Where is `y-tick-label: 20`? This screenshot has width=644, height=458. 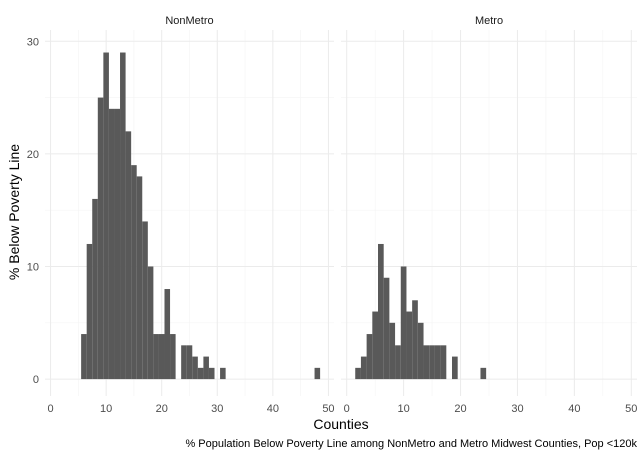 y-tick-label: 20 is located at coordinates (33, 155).